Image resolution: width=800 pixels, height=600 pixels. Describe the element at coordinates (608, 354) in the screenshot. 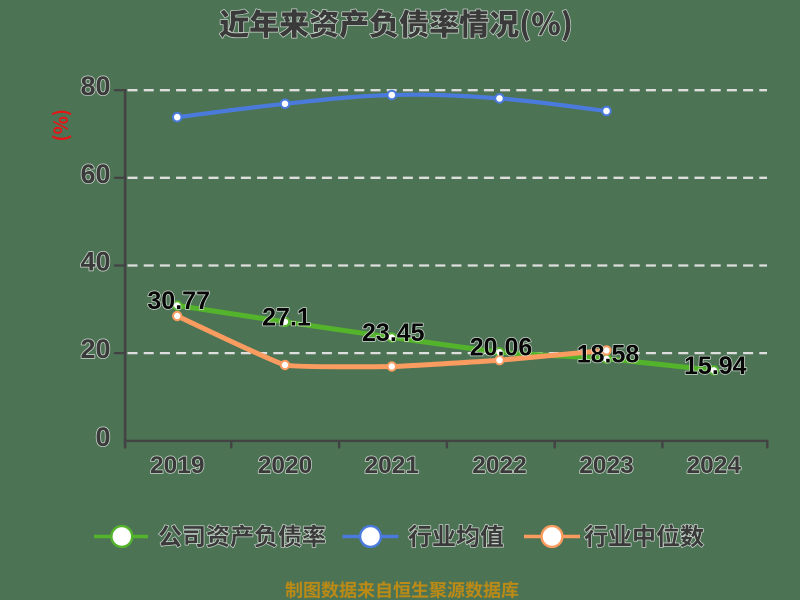

I see `svg-text: 18.58` at that location.